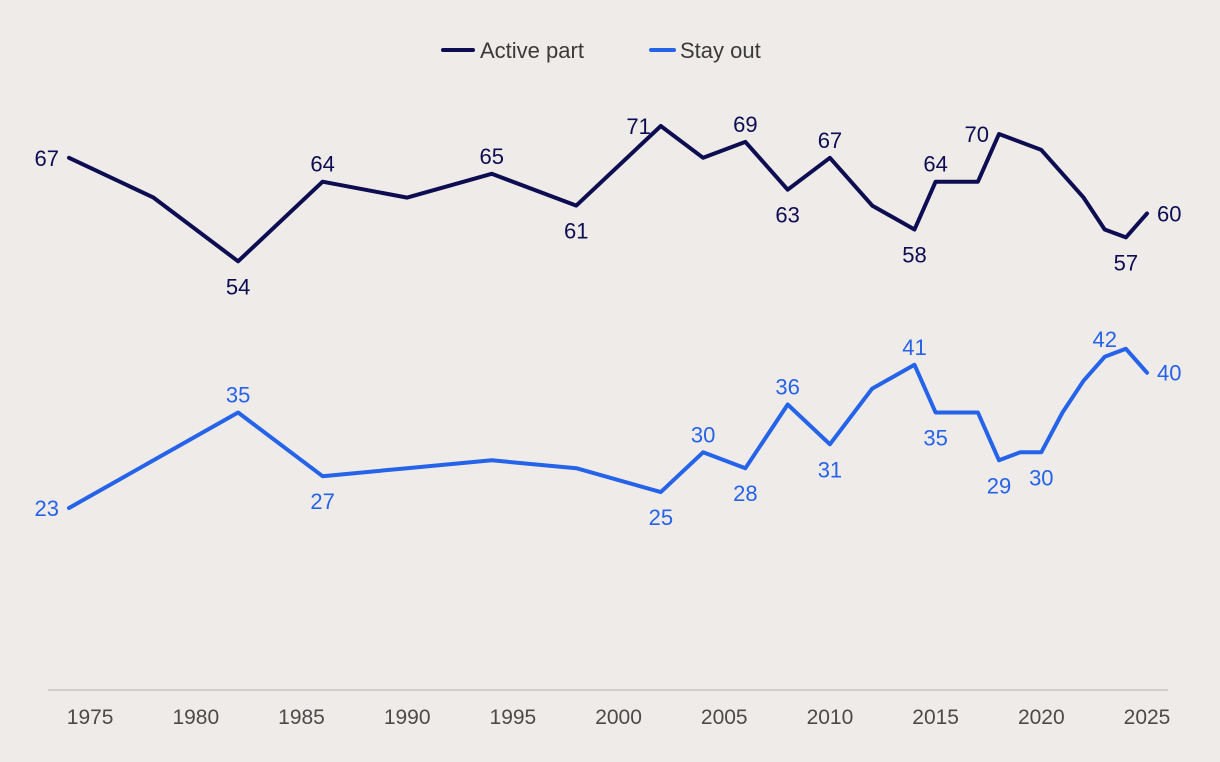 The image size is (1220, 762). I want to click on data-label-stay-out: 40, so click(1169, 373).